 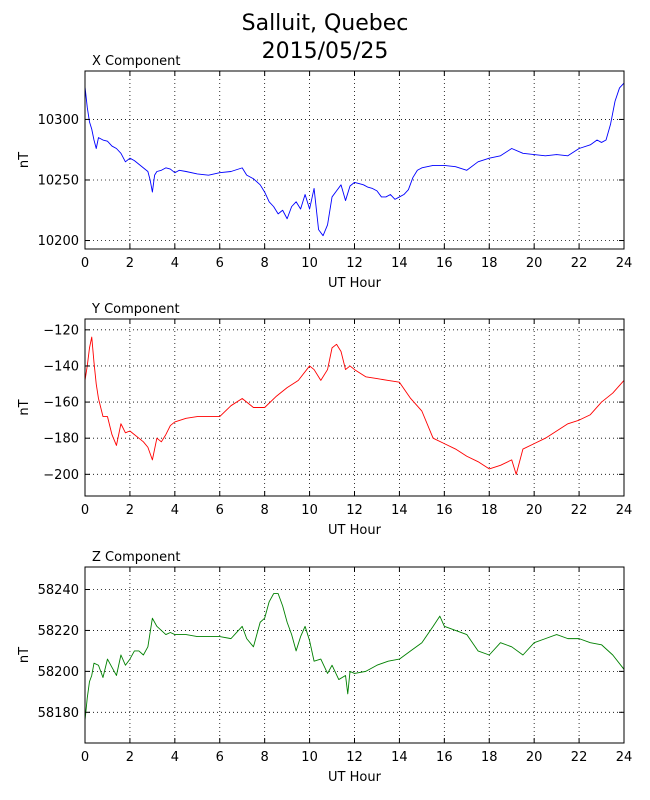 I want to click on y-x-tick-label: 4, so click(x=175, y=510).